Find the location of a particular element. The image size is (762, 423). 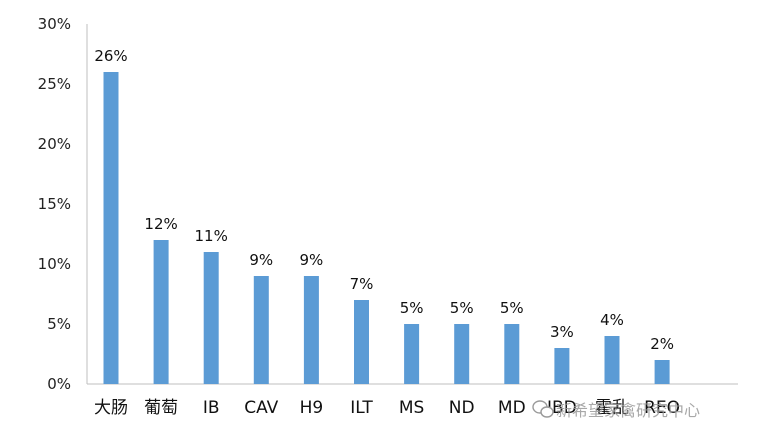

y-tick-label: 20% is located at coordinates (54, 144).